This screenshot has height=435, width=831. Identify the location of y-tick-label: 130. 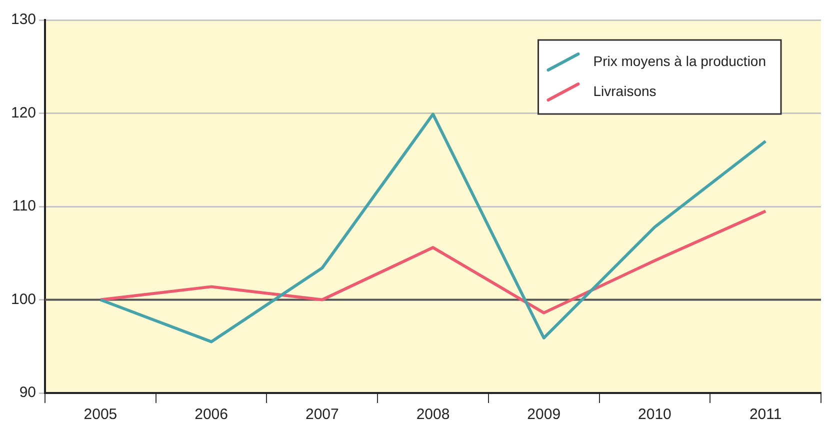
(23, 19).